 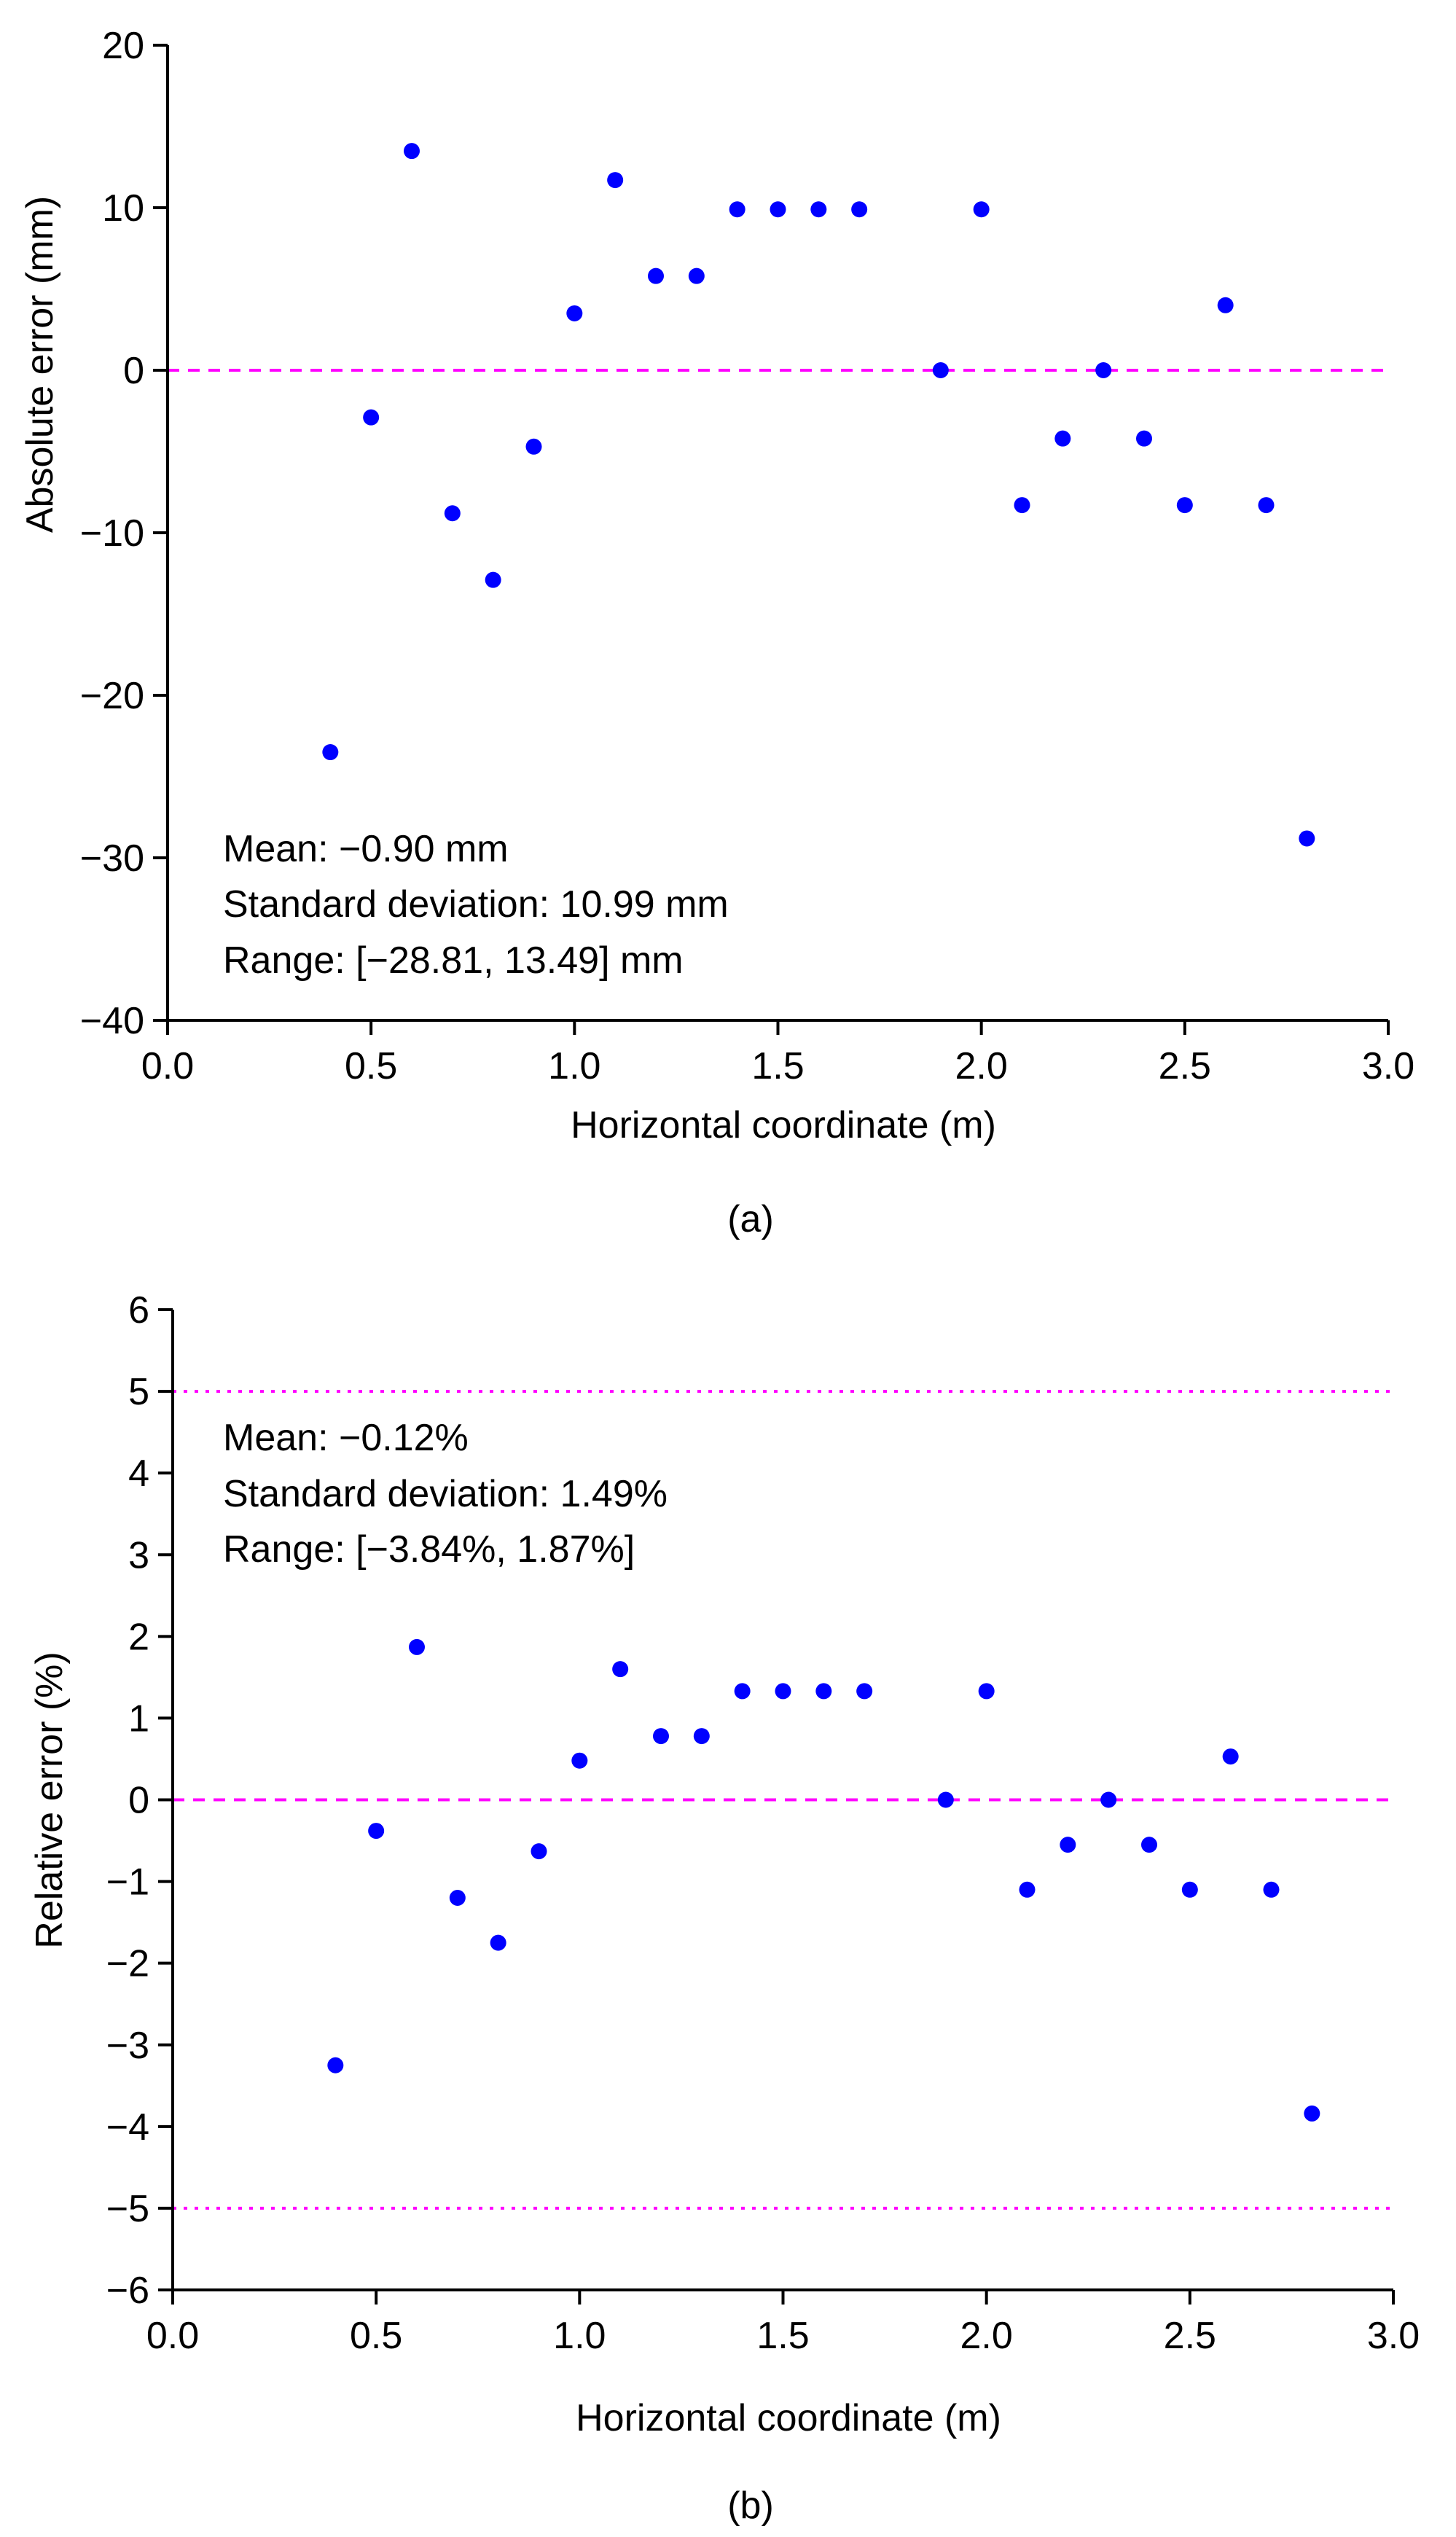 I want to click on panel-b-y-ticks: −6 −5 −4 −3 −2 −1 0 1 2 3 4 5 6, so click(x=139, y=1800).